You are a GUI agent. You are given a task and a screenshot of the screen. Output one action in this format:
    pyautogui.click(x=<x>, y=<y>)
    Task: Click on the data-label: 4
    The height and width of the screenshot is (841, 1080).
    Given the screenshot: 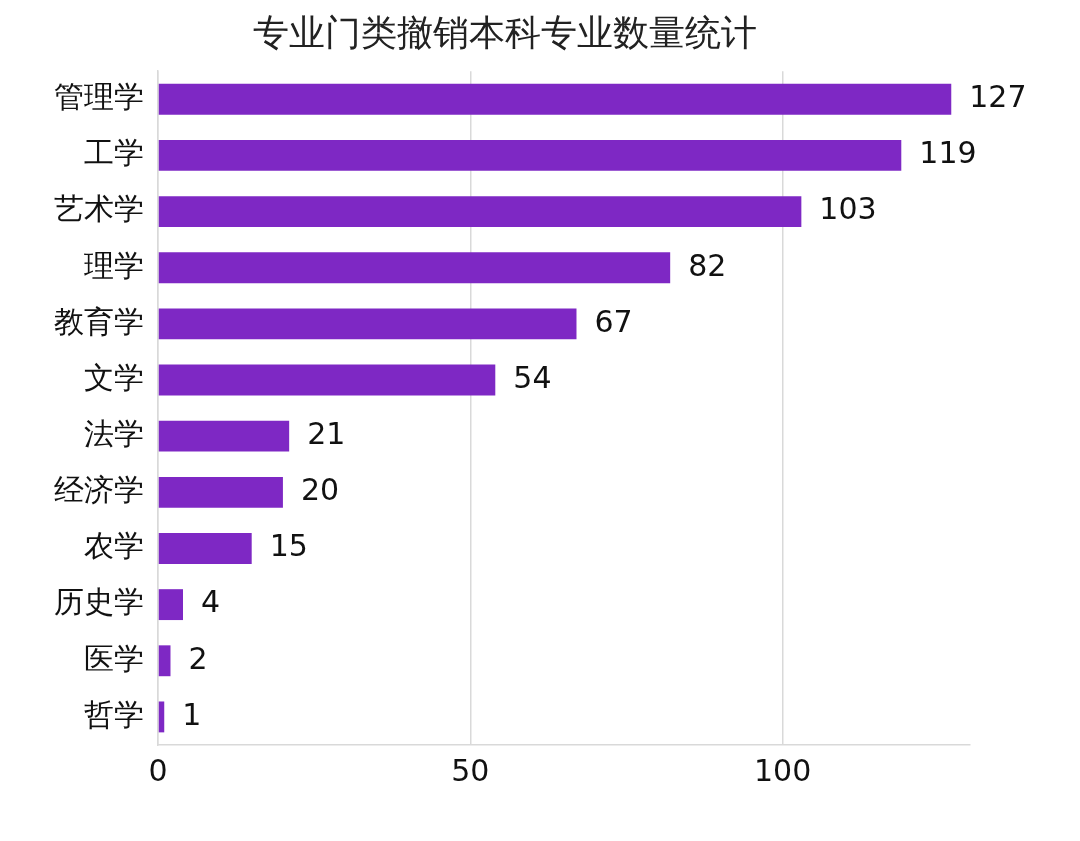 What is the action you would take?
    pyautogui.click(x=210, y=602)
    